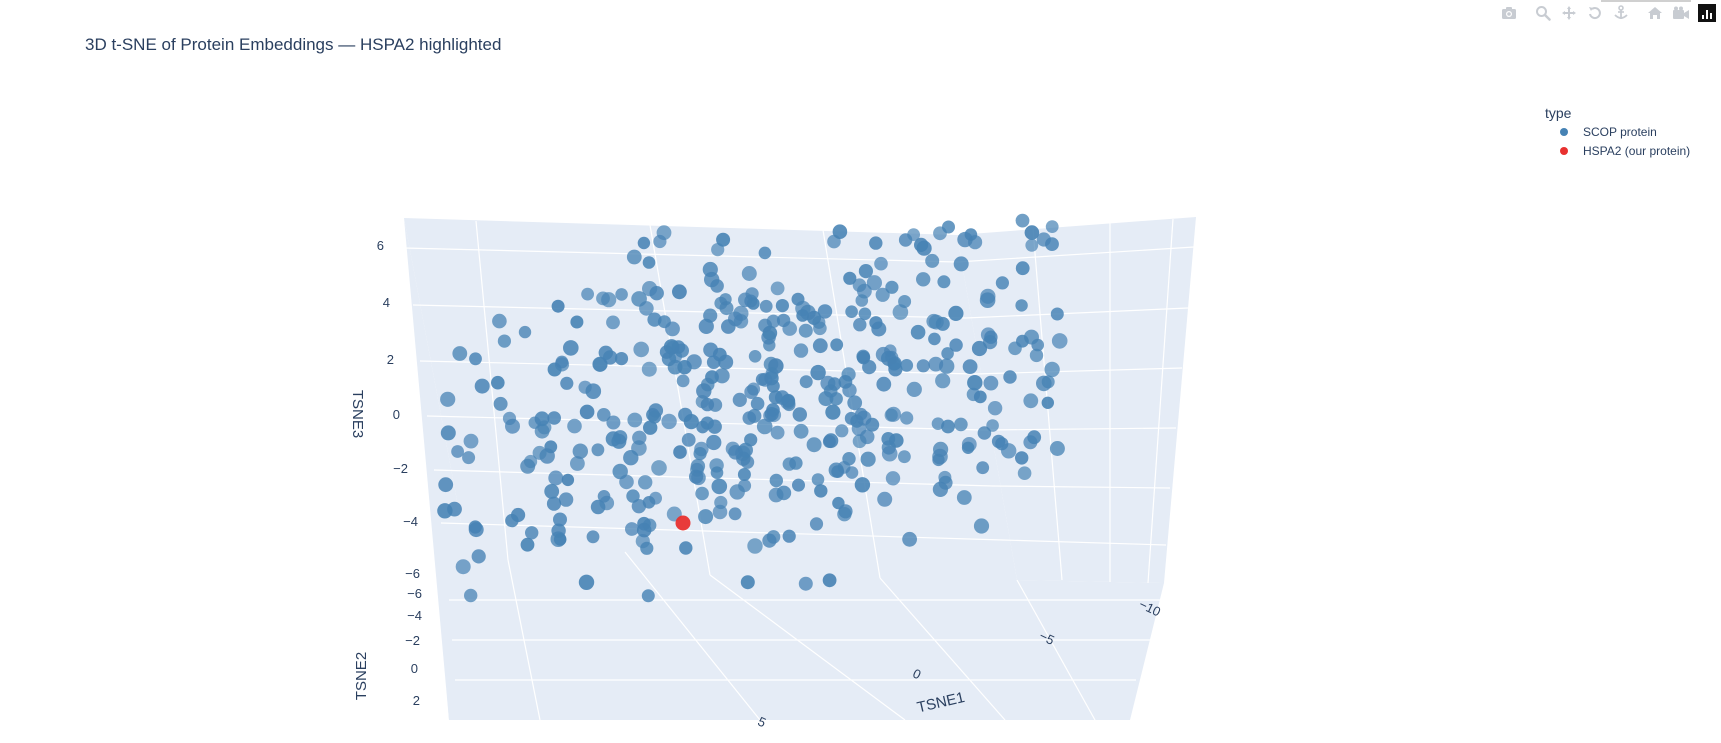  I want to click on plotly-logo-icon, so click(1707, 13).